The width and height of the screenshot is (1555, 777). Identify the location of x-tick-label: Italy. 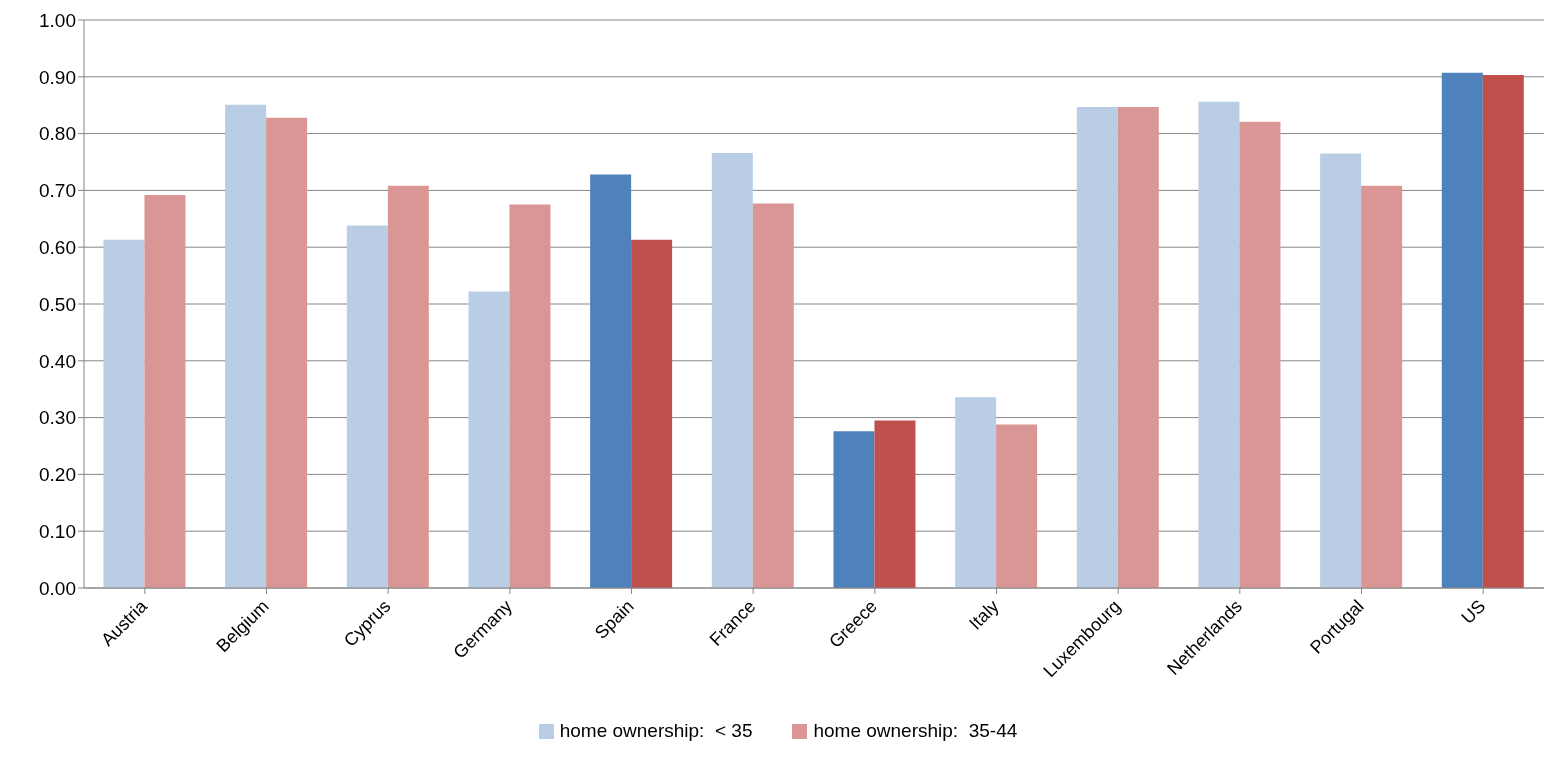
(984, 615).